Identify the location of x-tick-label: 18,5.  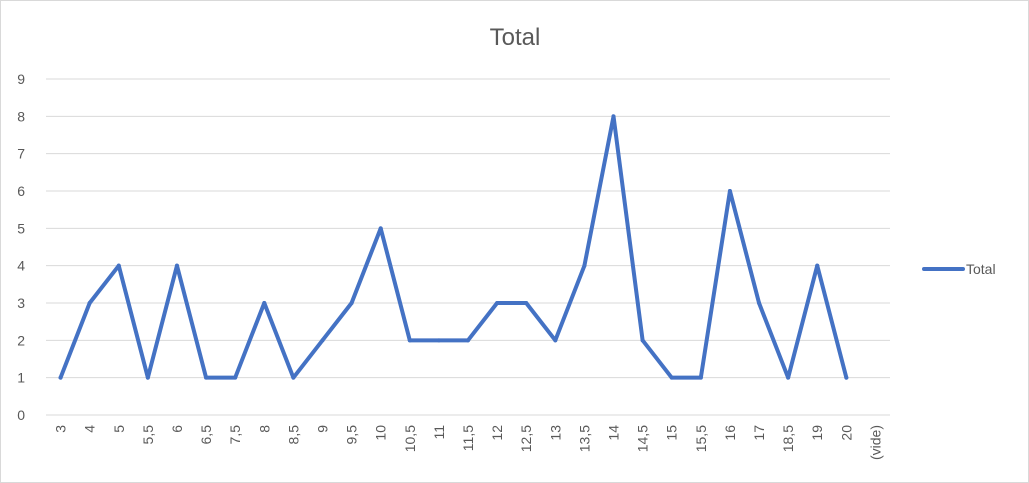
(788, 438).